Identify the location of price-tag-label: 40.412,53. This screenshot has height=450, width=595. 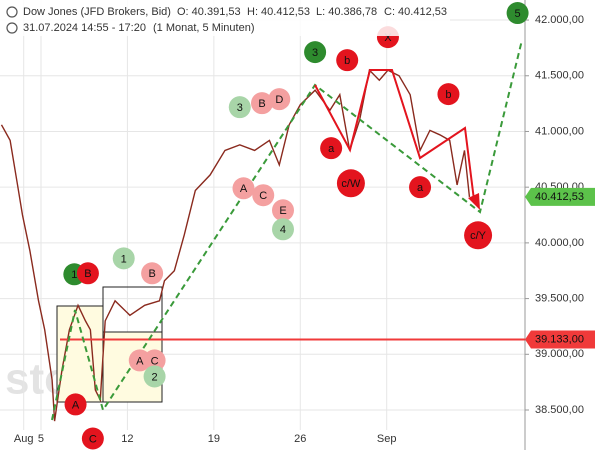
(559, 197).